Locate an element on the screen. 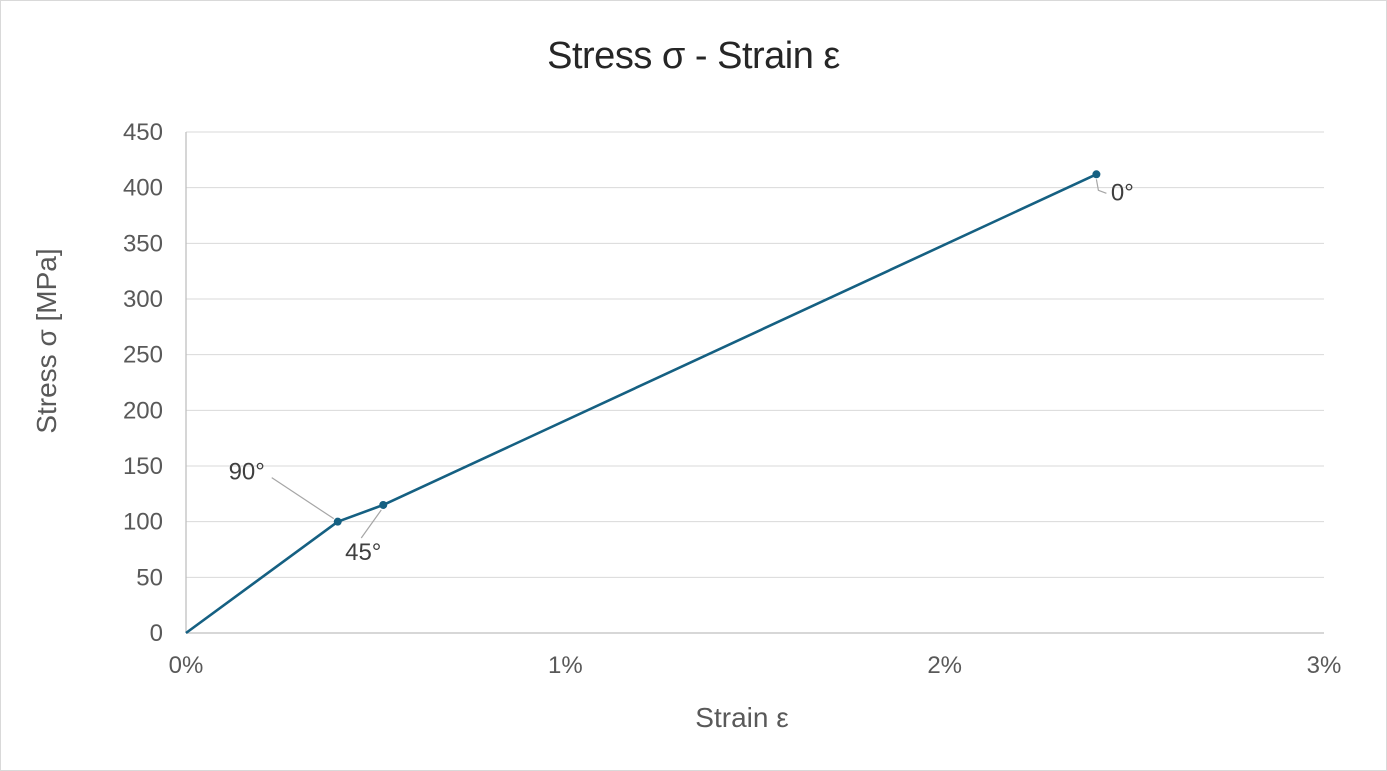 This screenshot has height=771, width=1387. y-tick-label: 50 is located at coordinates (149, 577).